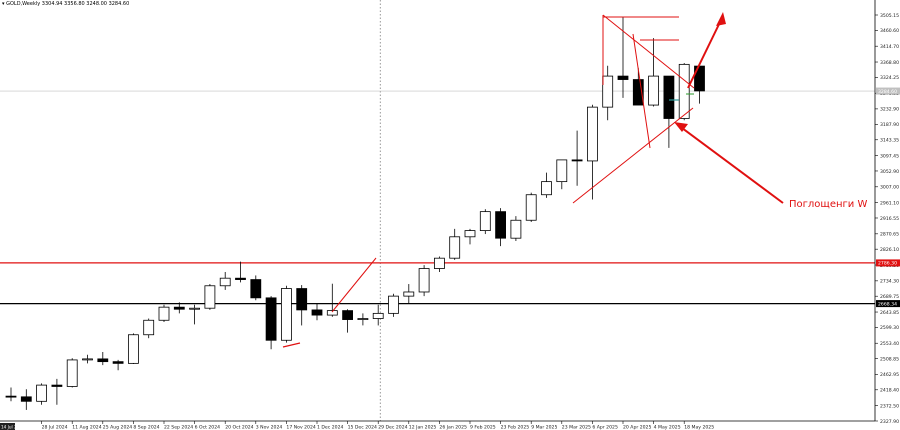  I want to click on price-tick-label-4: 3324.25, so click(889, 78).